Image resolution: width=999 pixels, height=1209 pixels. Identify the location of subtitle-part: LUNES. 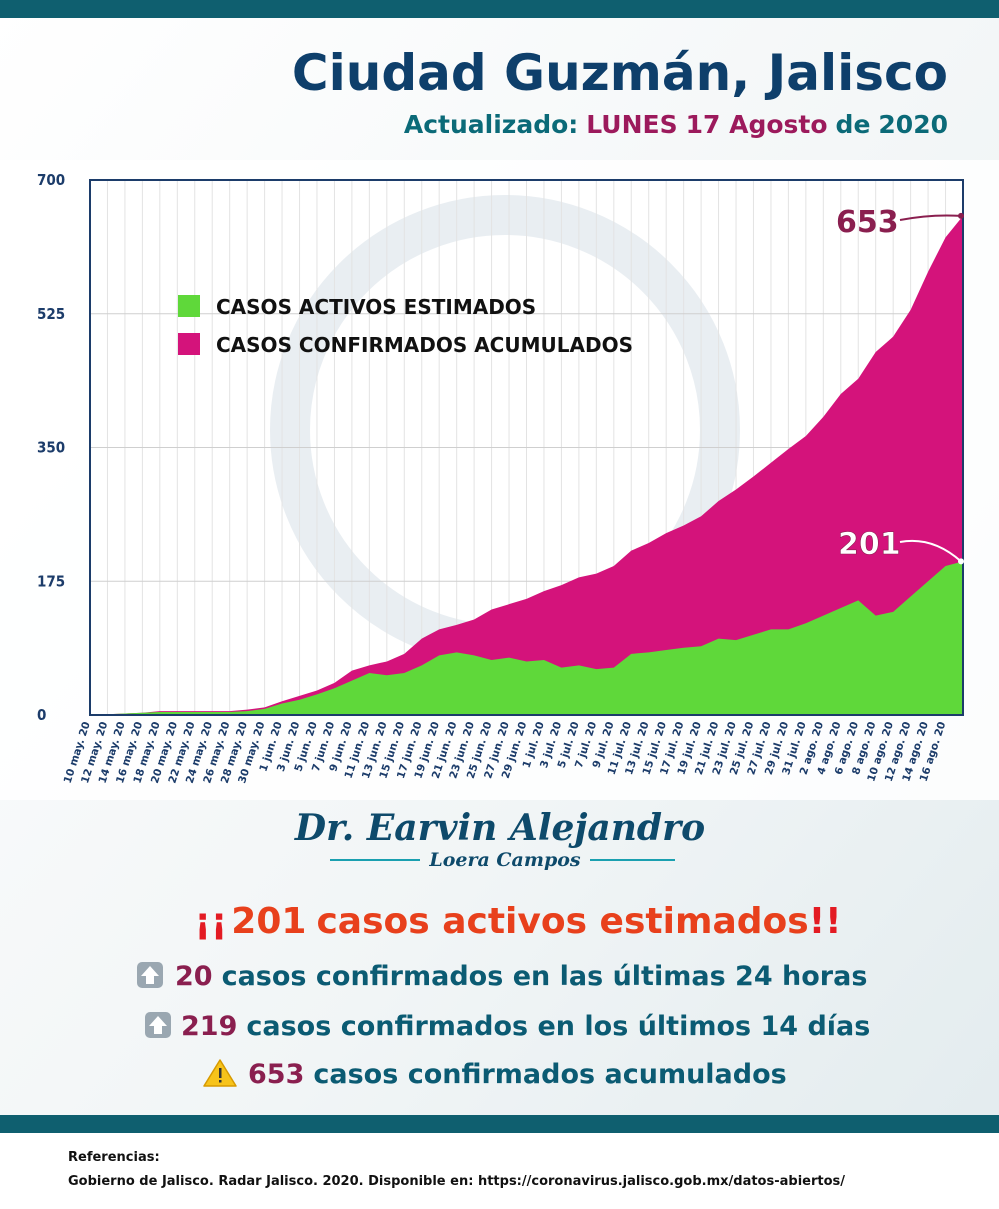
(631, 124).